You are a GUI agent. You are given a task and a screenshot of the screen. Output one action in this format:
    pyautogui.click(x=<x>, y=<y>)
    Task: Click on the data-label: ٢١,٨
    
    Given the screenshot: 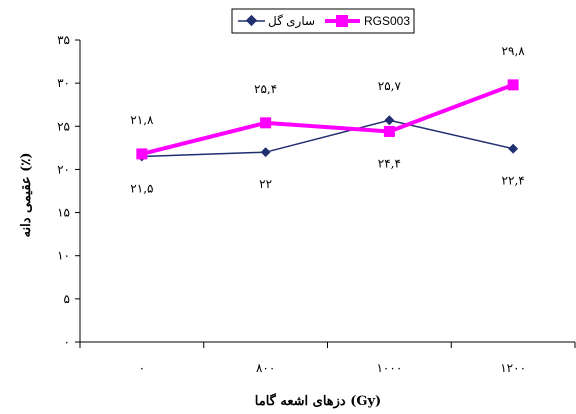 What is the action you would take?
    pyautogui.click(x=142, y=120)
    